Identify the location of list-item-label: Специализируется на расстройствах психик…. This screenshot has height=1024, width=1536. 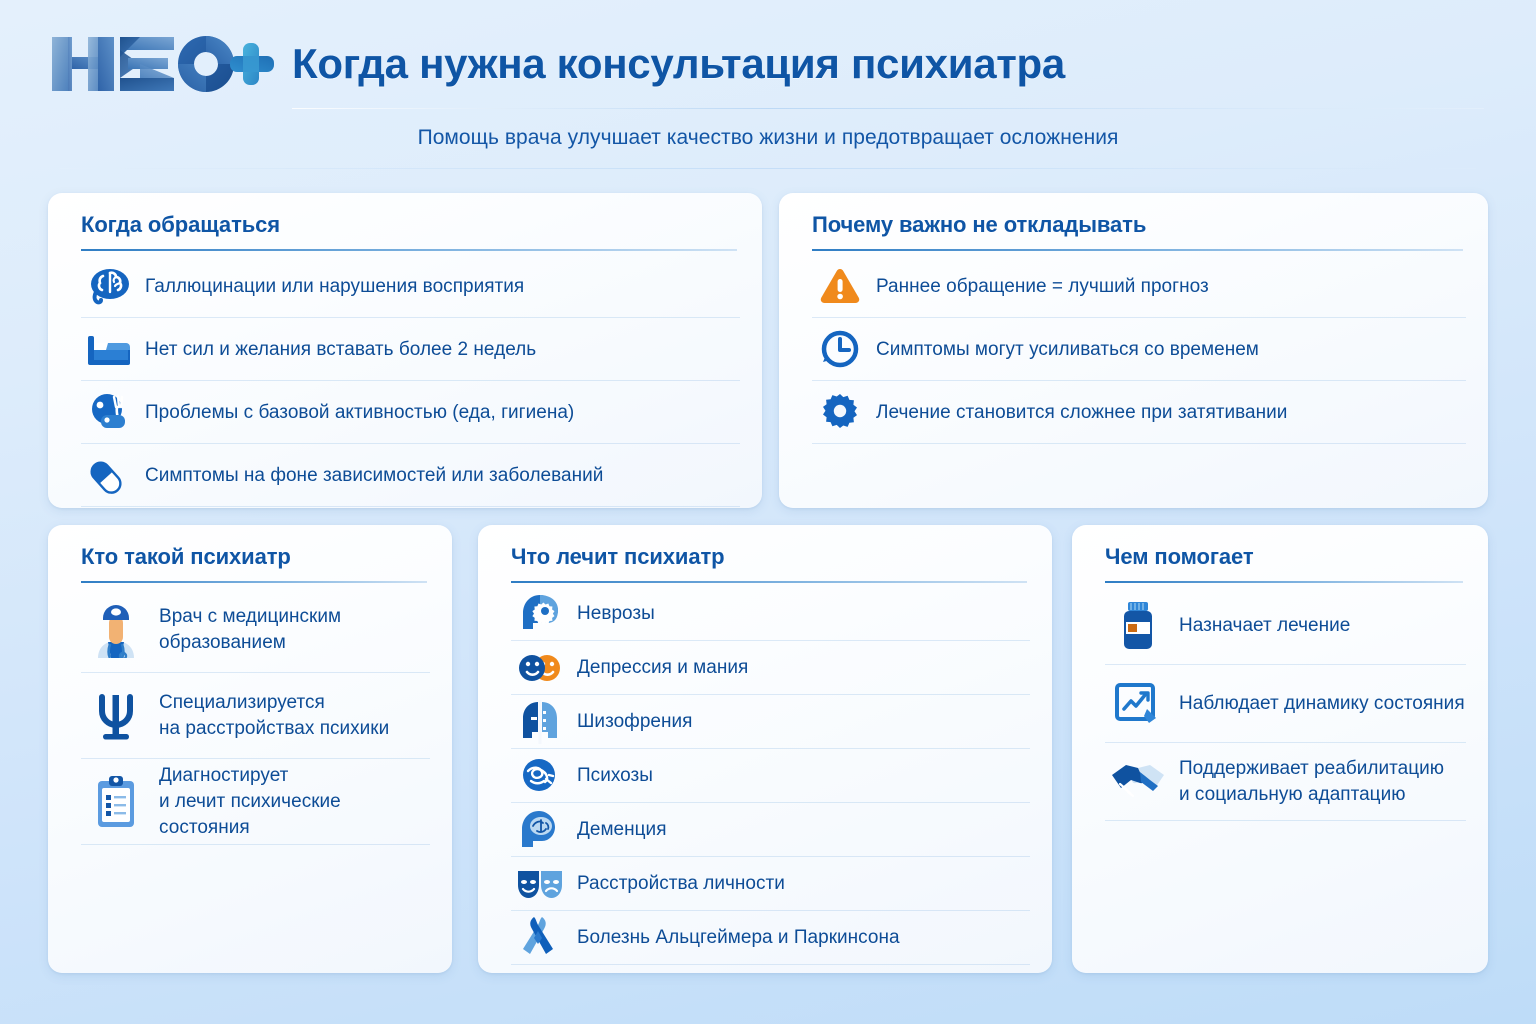
(270, 716).